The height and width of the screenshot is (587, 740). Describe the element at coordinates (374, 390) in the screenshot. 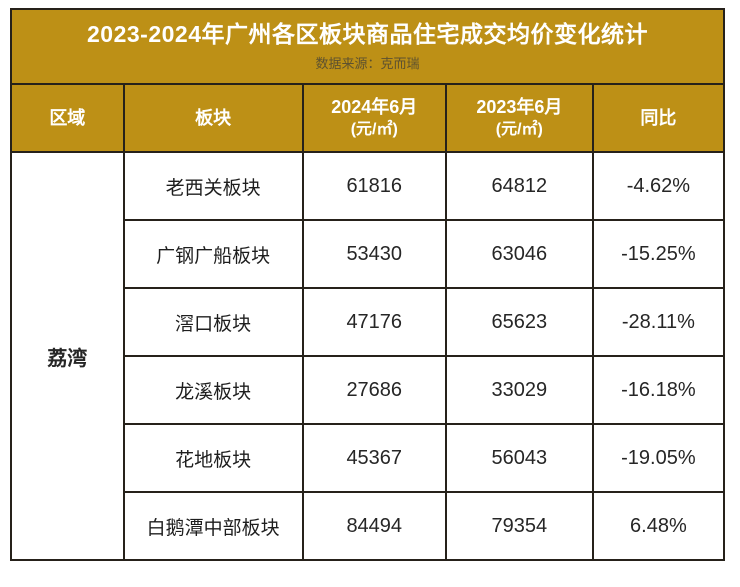

I see `price-2024-cell: 27686` at that location.